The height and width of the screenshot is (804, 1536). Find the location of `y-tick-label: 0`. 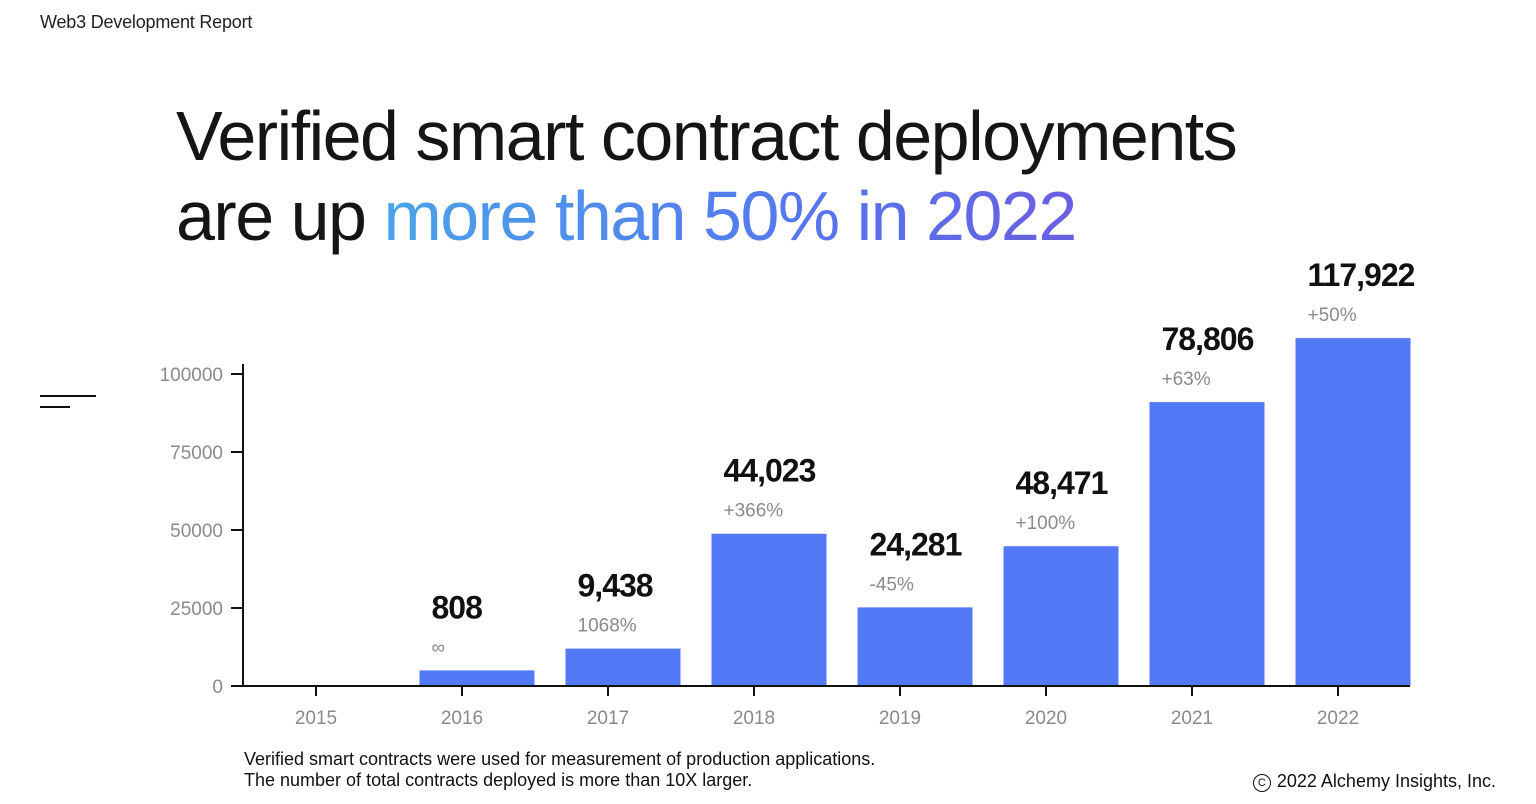

y-tick-label: 0 is located at coordinates (217, 687).